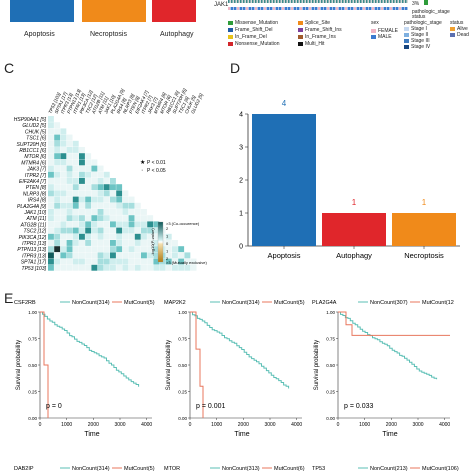  Describe the element at coordinates (34, 269) in the screenshot. I see `heatmap-row-label: TP53 [103]` at that location.